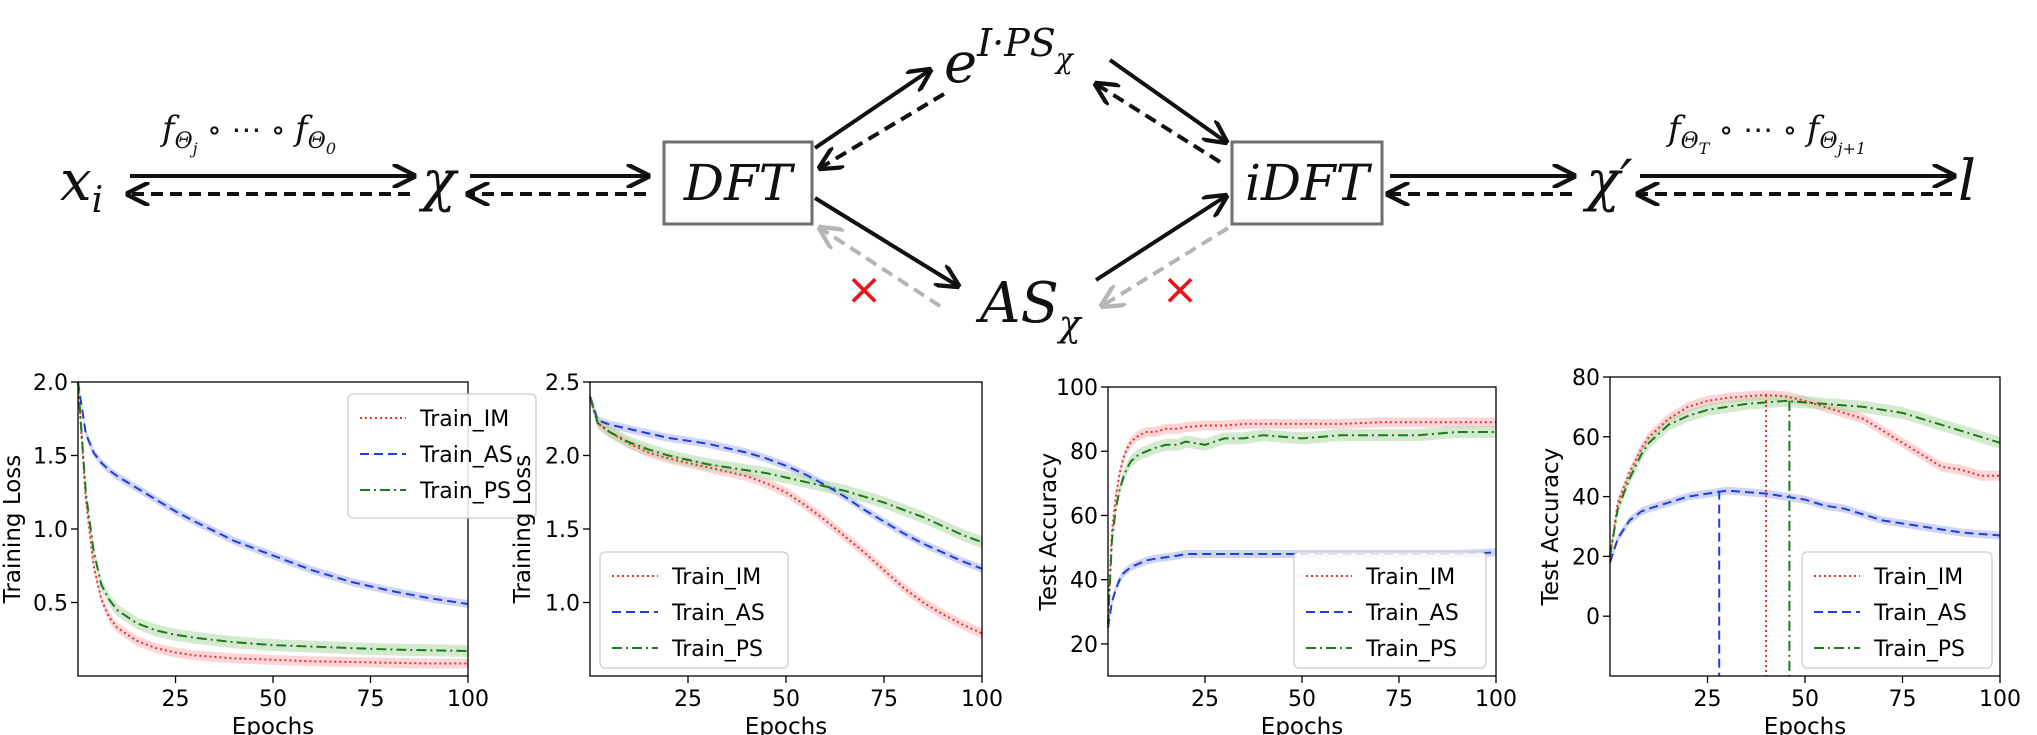  Describe the element at coordinates (1077, 388) in the screenshot. I see `y-tick-label: 100` at that location.